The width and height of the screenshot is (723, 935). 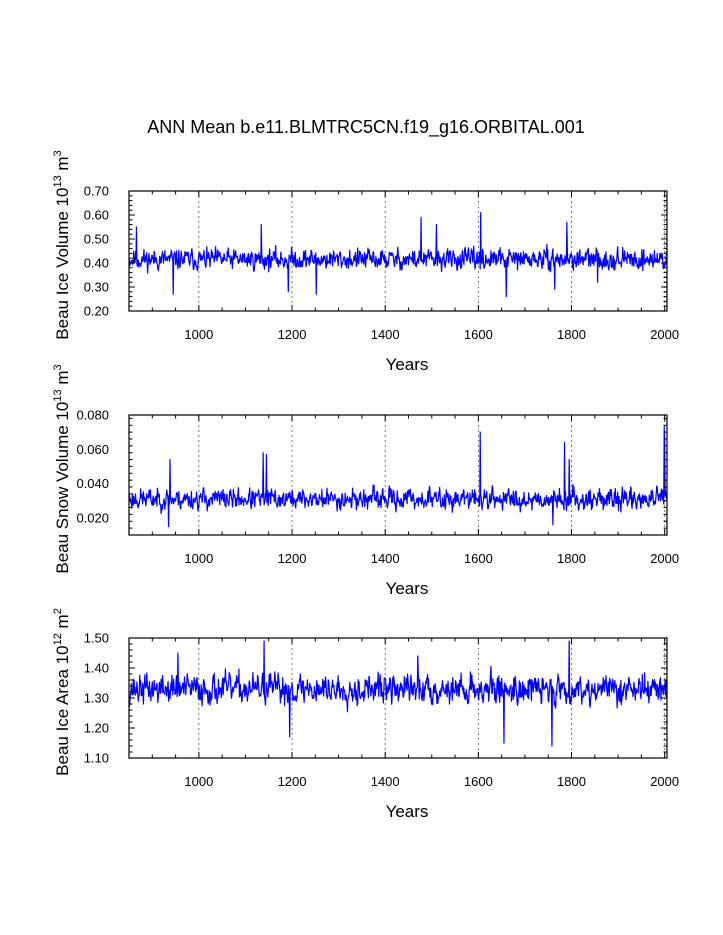 I want to click on y-axis-label: Beau Snow Volume 1013 m3, so click(x=62, y=468).